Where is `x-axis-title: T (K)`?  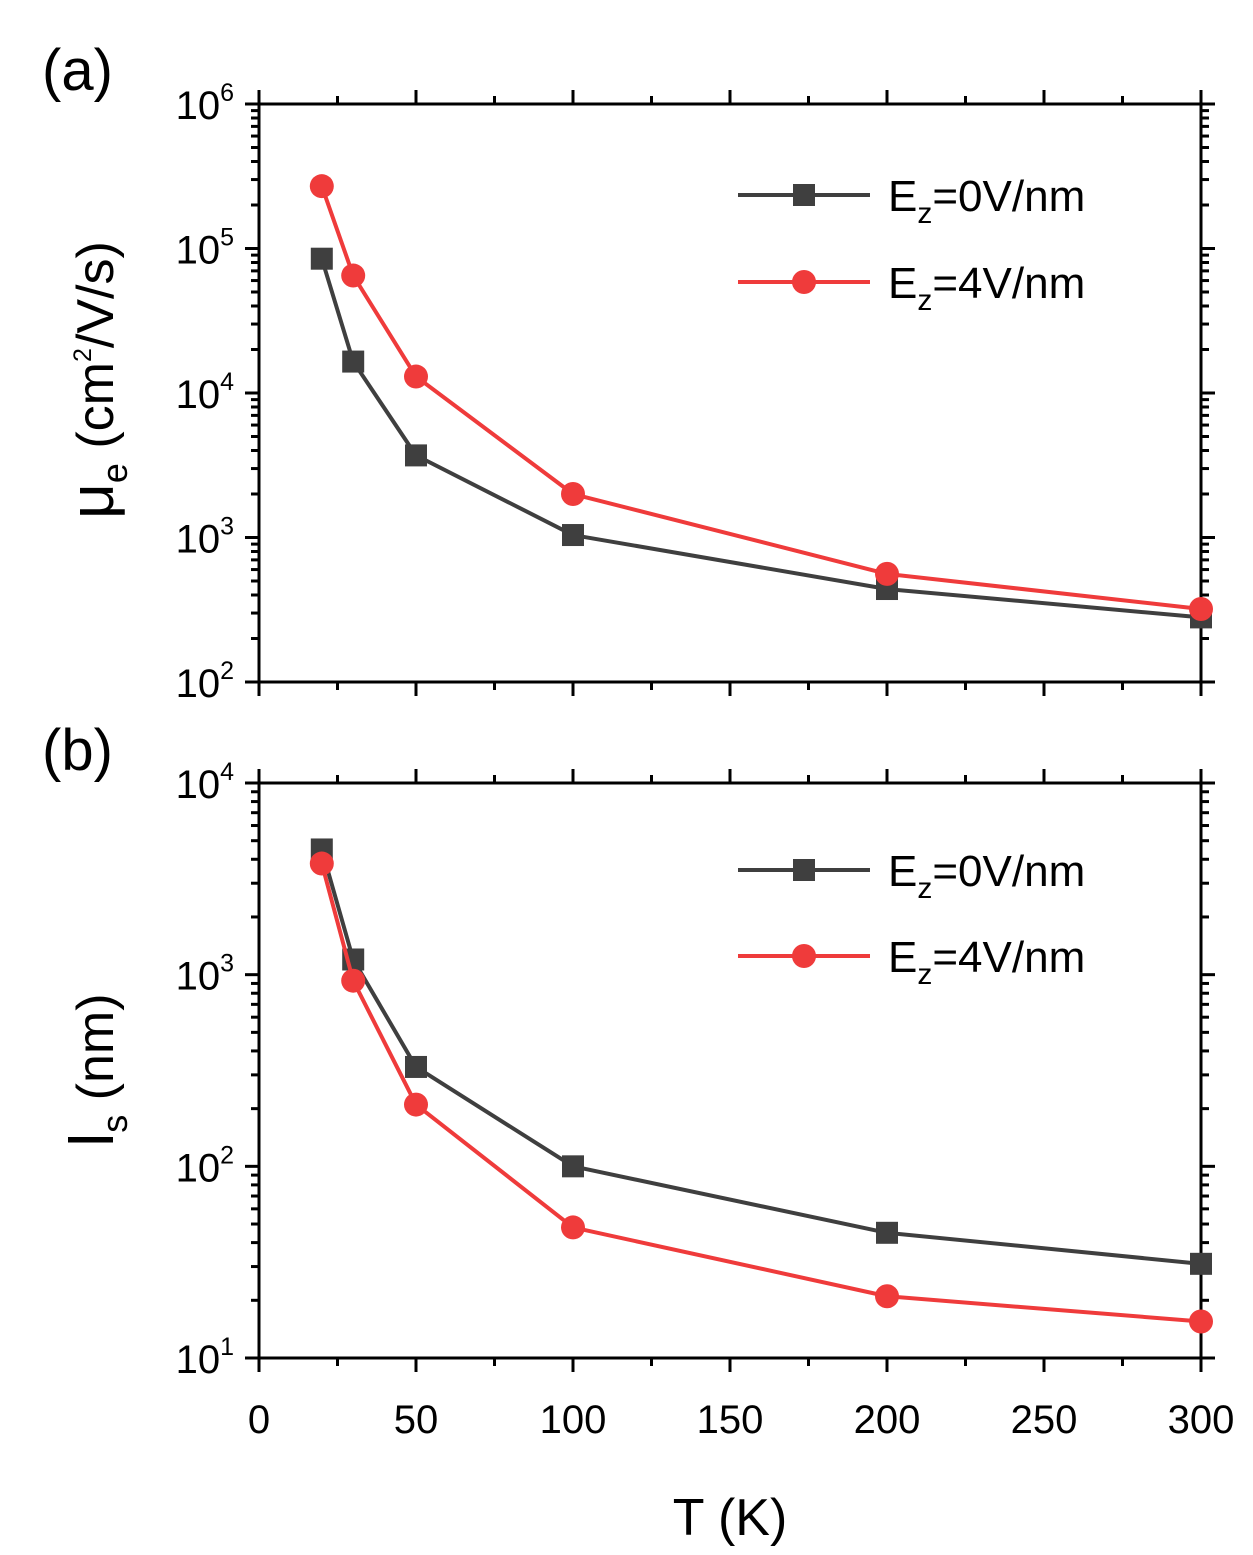 x-axis-title: T (K) is located at coordinates (730, 1518).